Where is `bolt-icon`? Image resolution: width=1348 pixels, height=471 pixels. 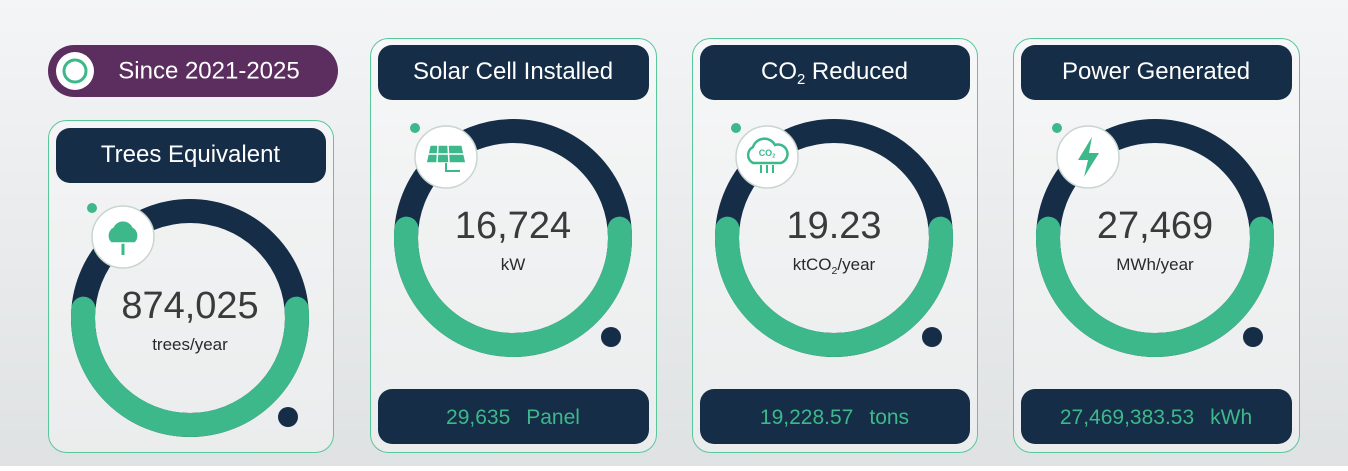
bolt-icon is located at coordinates (1088, 157).